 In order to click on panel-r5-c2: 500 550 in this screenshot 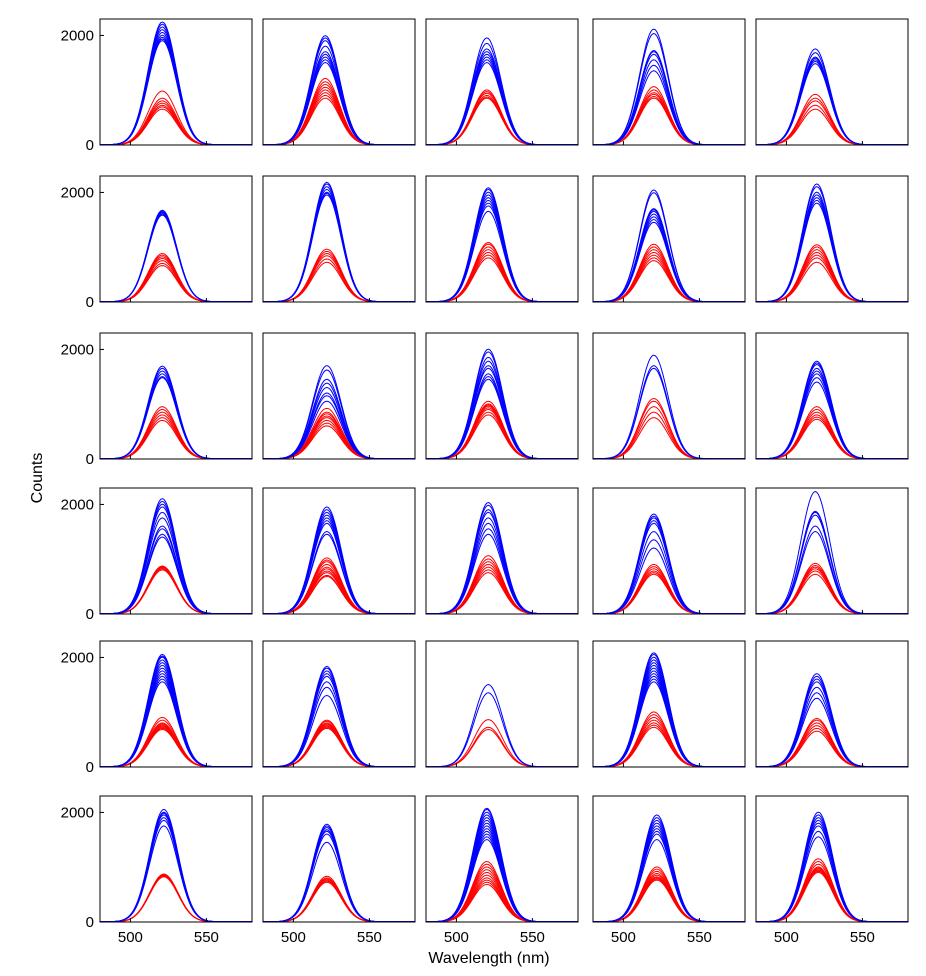, I will do `click(502, 870)`.